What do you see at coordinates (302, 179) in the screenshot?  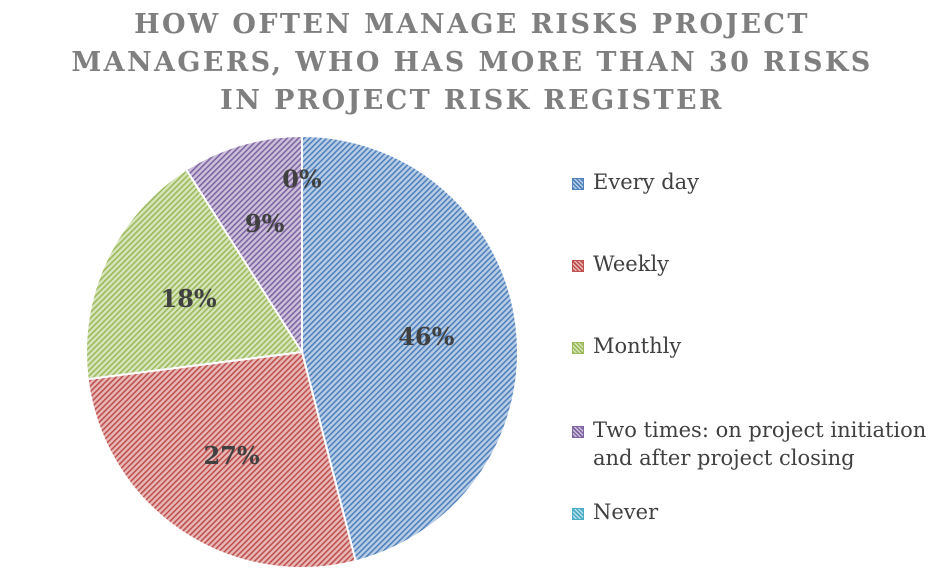 I see `data-label-never: 0%` at bounding box center [302, 179].